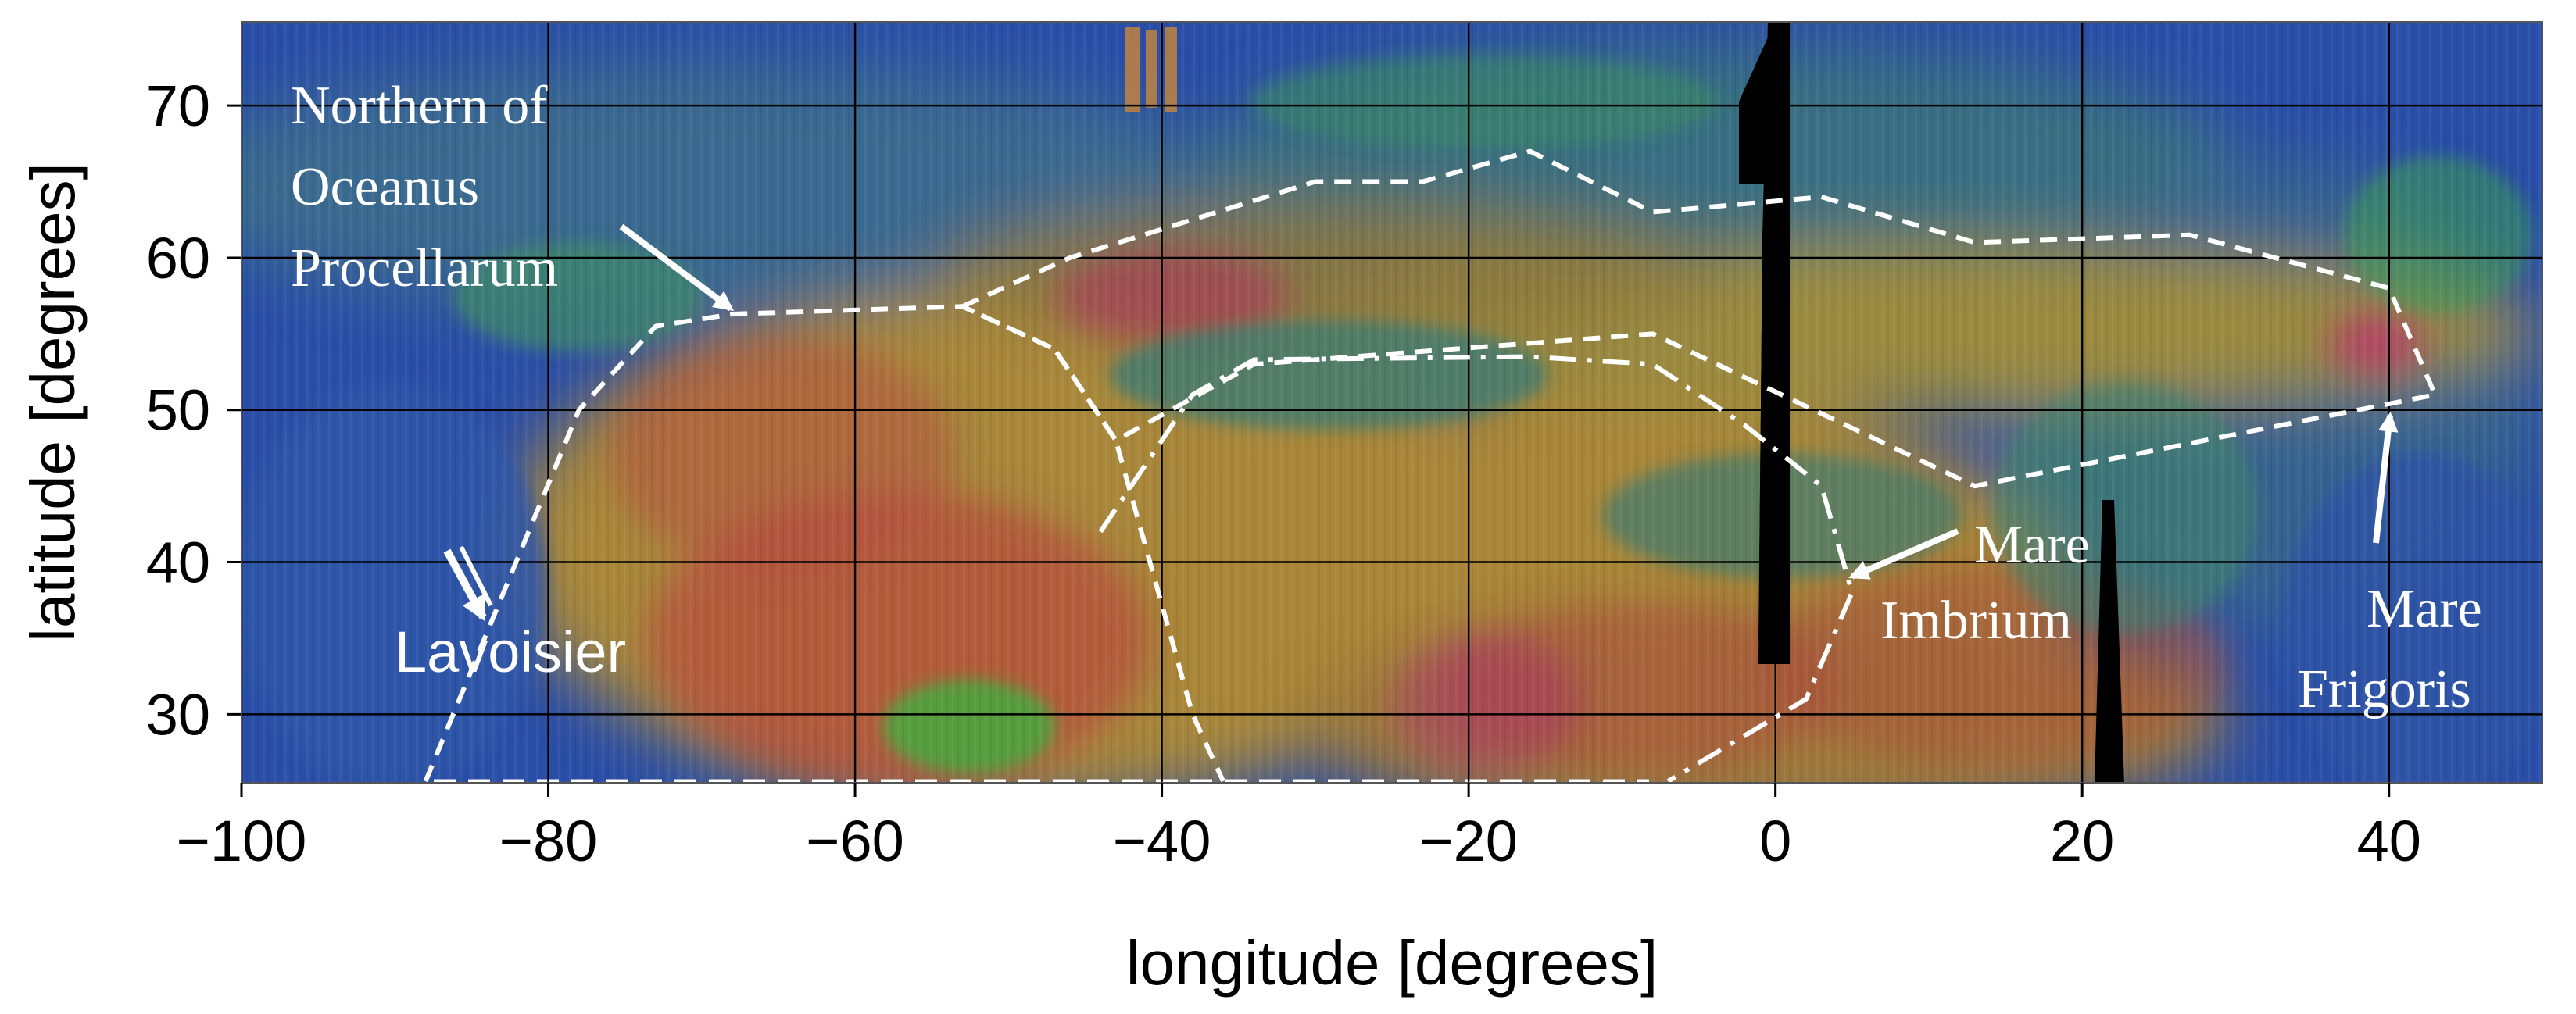 The image size is (2576, 1014). Describe the element at coordinates (1162, 841) in the screenshot. I see `x-tick-label: −40` at that location.